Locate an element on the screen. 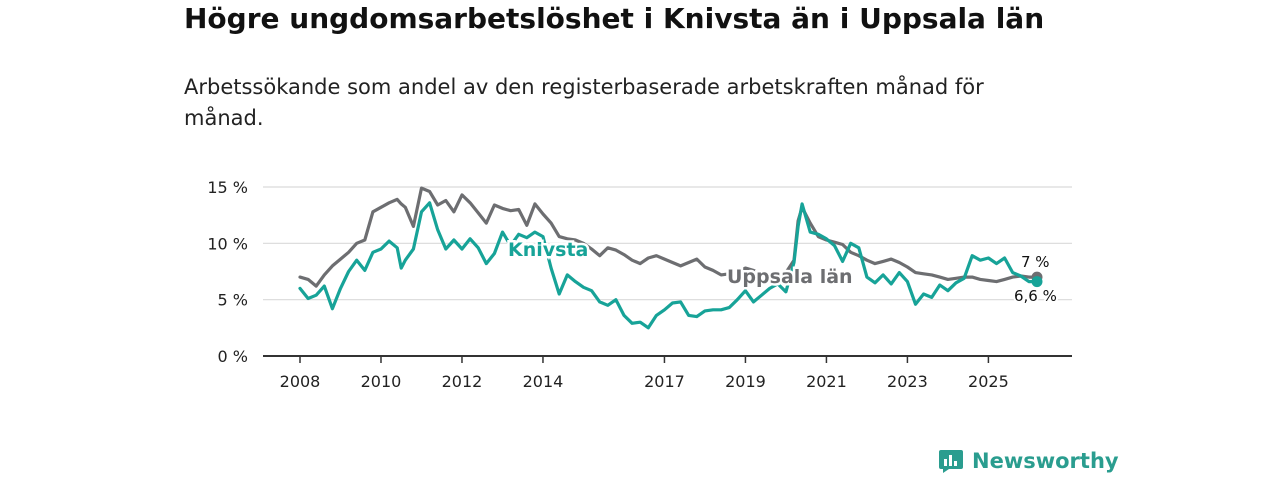 The image size is (1280, 480). series-label-uppsala: Uppsala län is located at coordinates (790, 277).